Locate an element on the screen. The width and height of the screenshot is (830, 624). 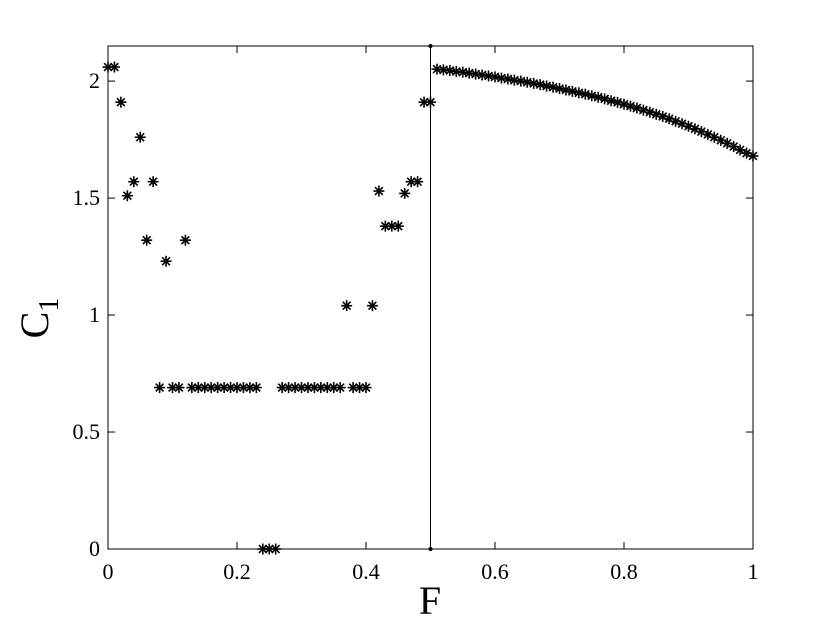
x-tick-label: 0 is located at coordinates (108, 571).